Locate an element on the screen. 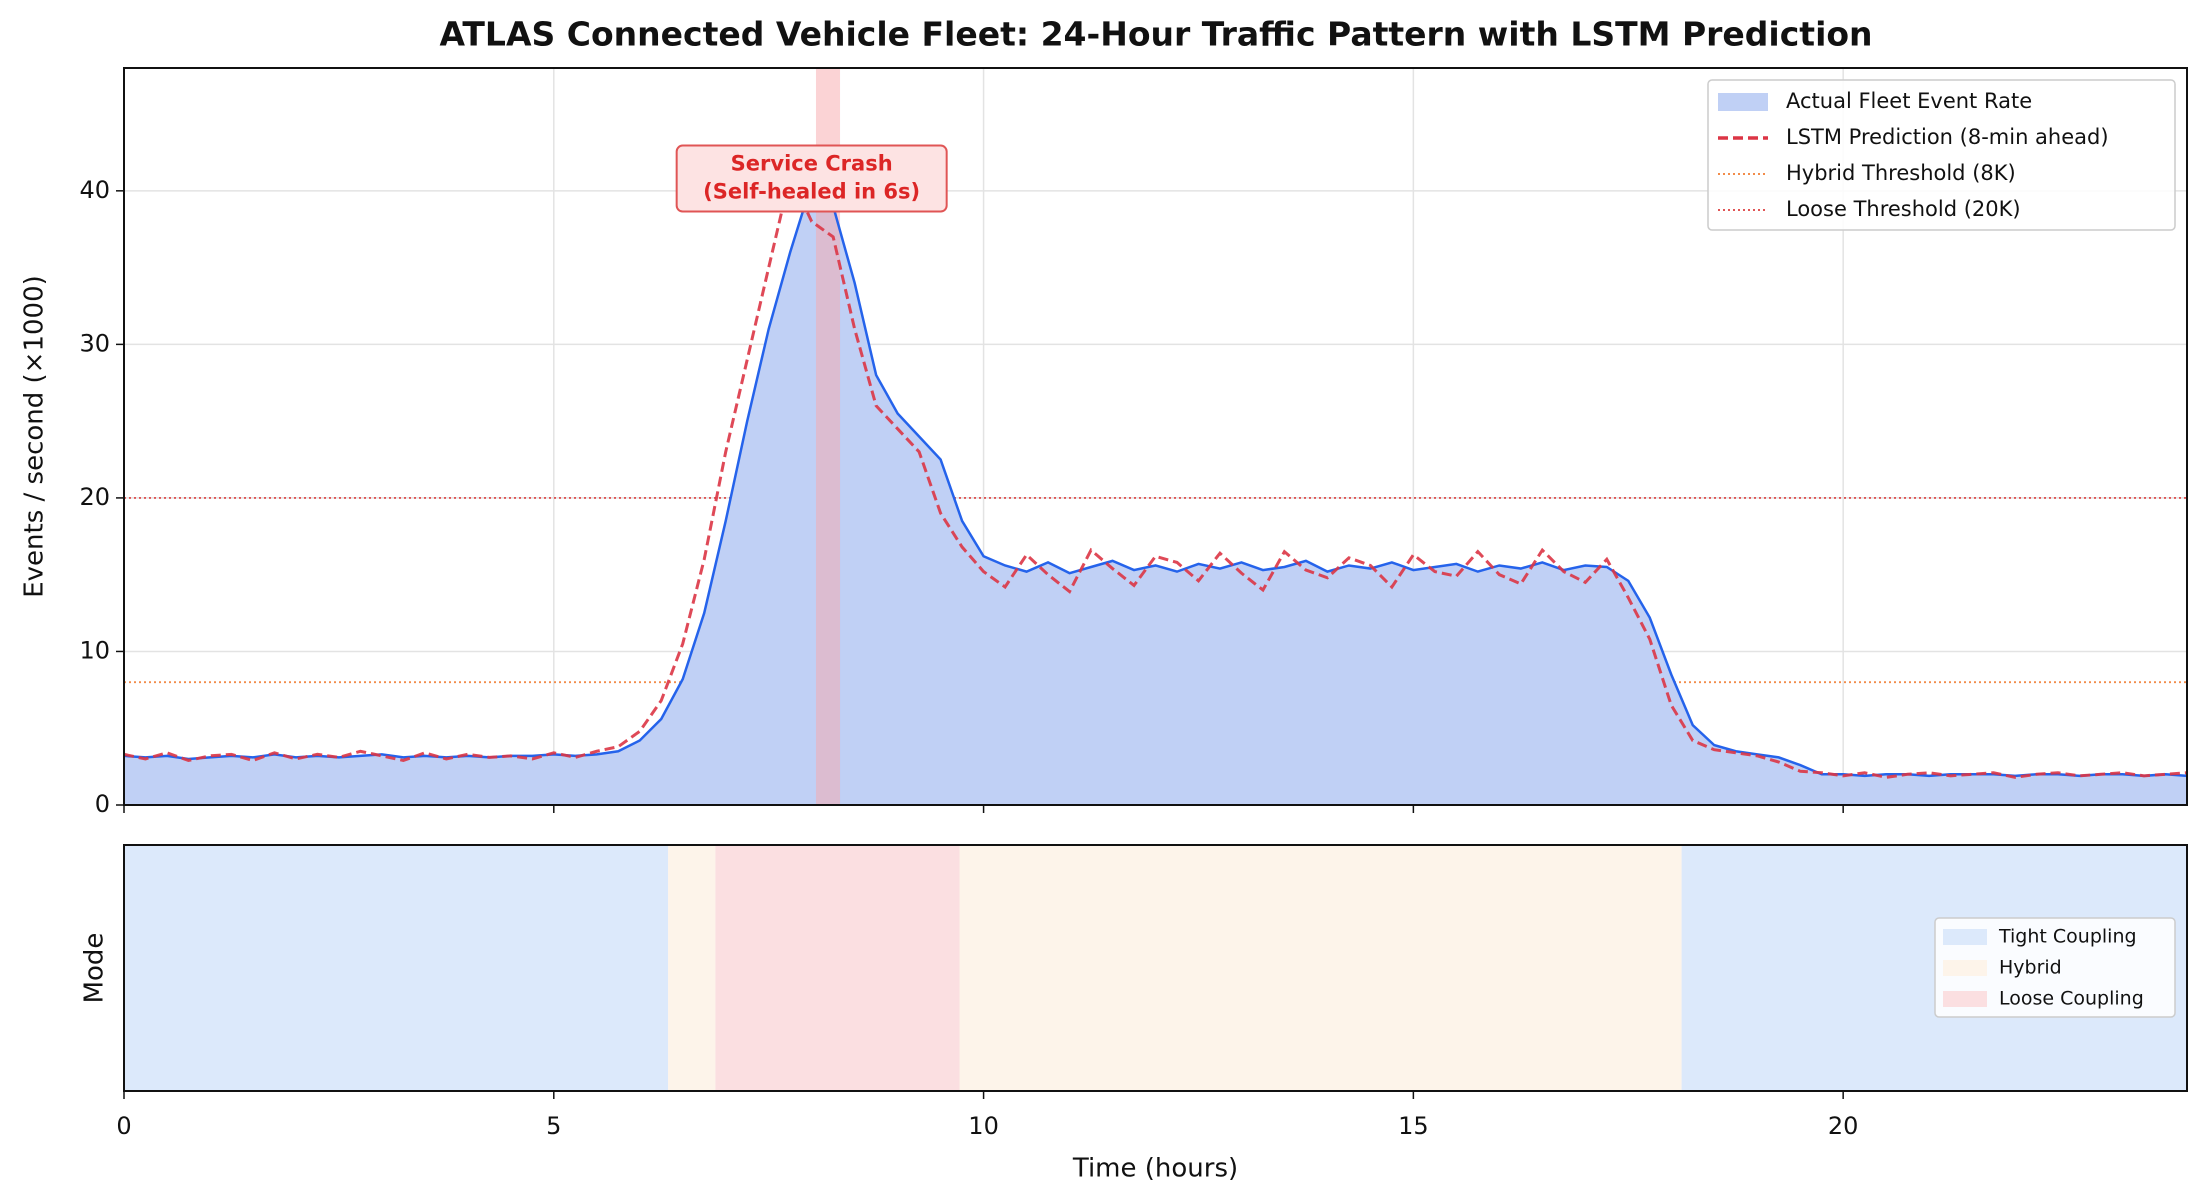 The height and width of the screenshot is (1203, 2208). y-axis-label: Mode is located at coordinates (95, 968).